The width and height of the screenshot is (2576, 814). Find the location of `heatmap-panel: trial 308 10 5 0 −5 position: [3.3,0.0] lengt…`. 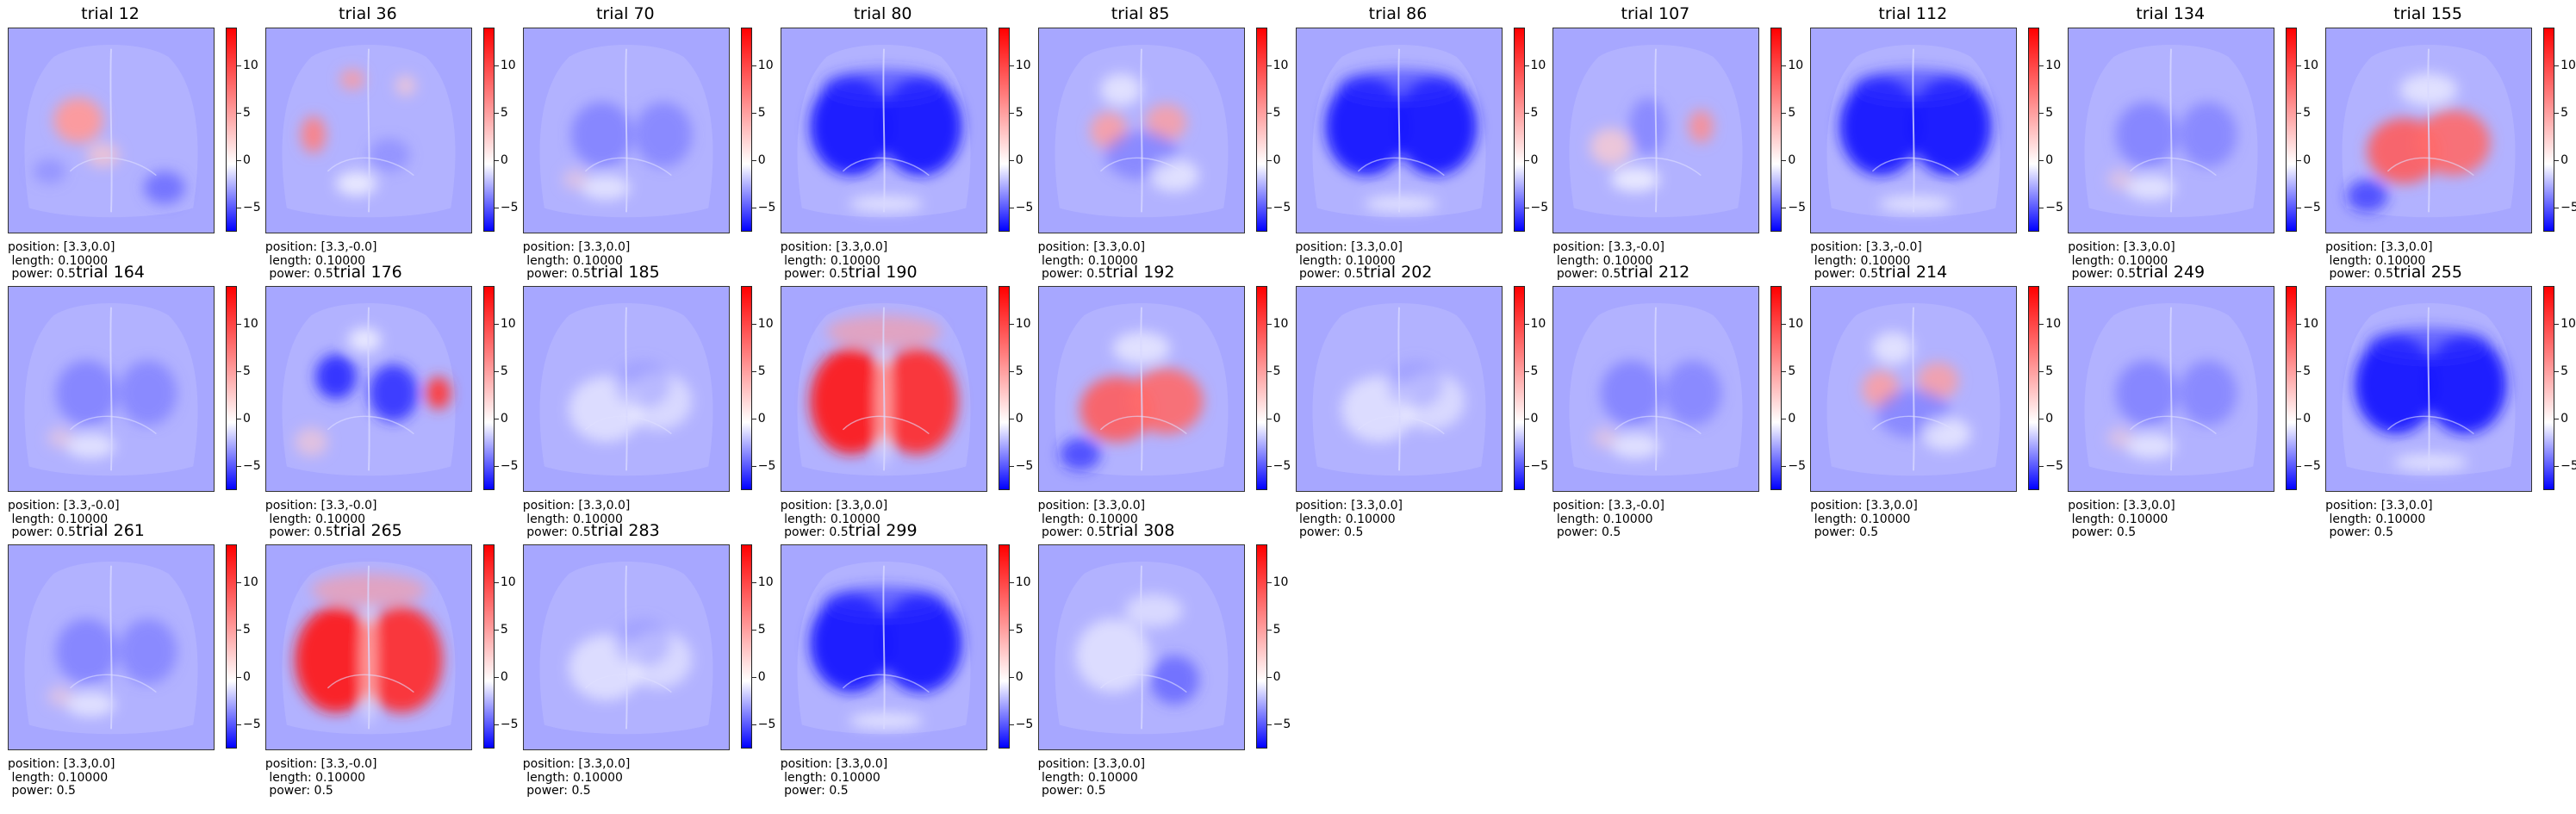

heatmap-panel: trial 308 10 5 0 −5 position: [3.3,0.0] lengt… is located at coordinates (1164, 662).